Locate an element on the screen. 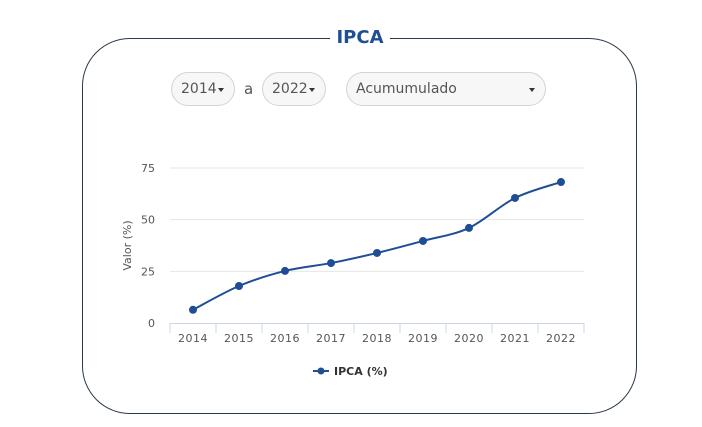  from-year-select: 2014 is located at coordinates (203, 89).